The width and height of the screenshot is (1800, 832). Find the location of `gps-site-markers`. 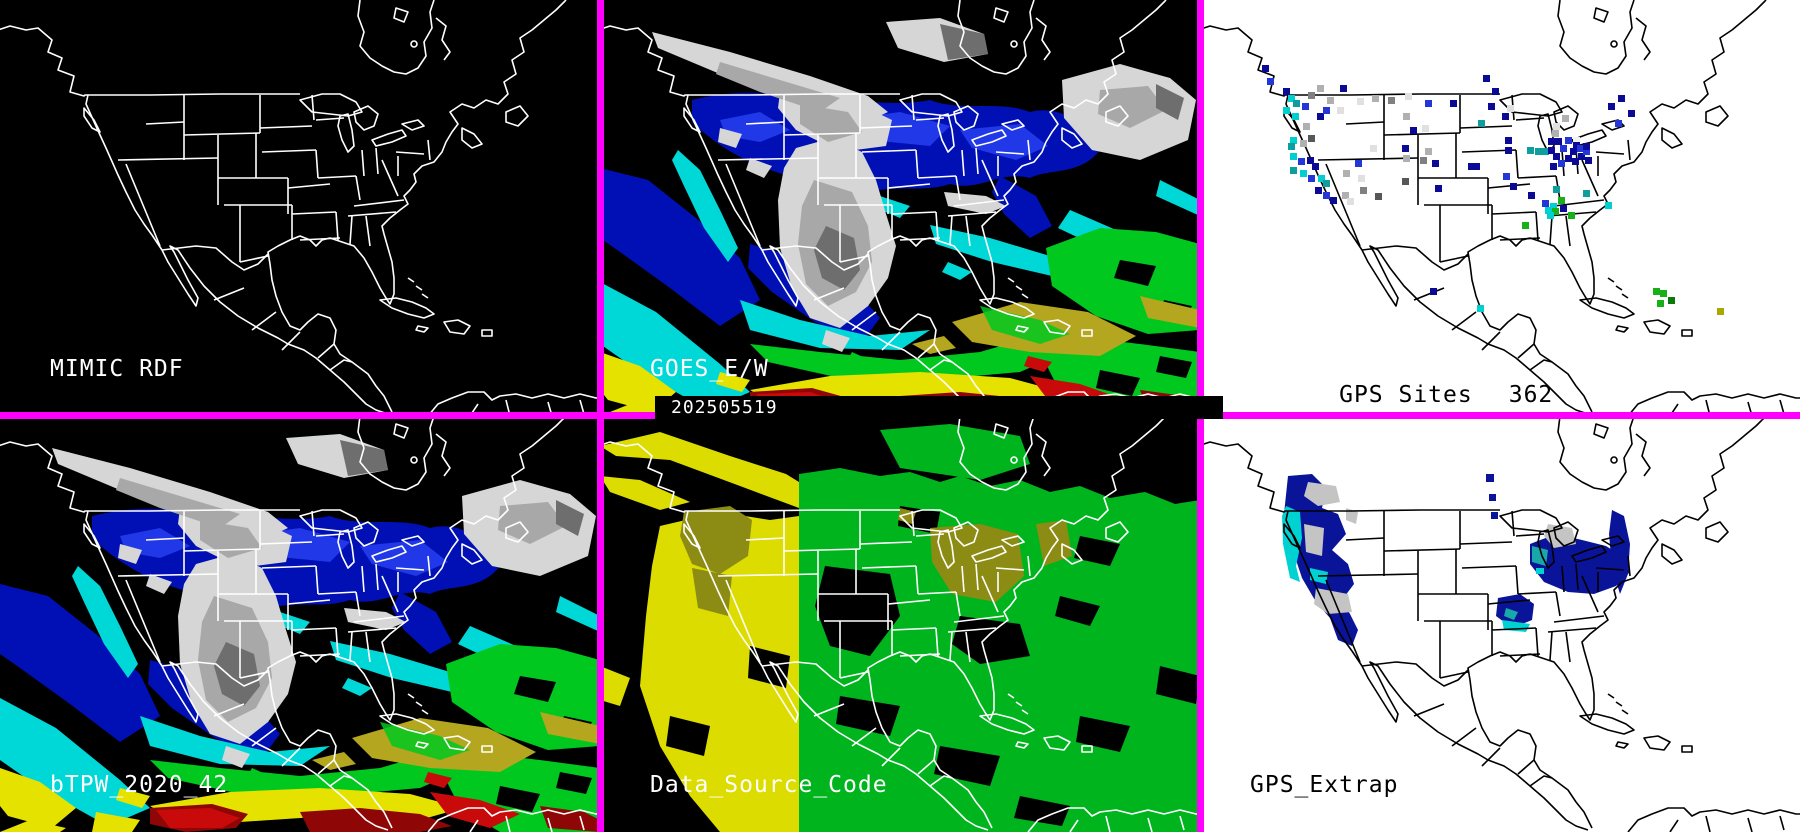

gps-site-markers is located at coordinates (1493, 190).